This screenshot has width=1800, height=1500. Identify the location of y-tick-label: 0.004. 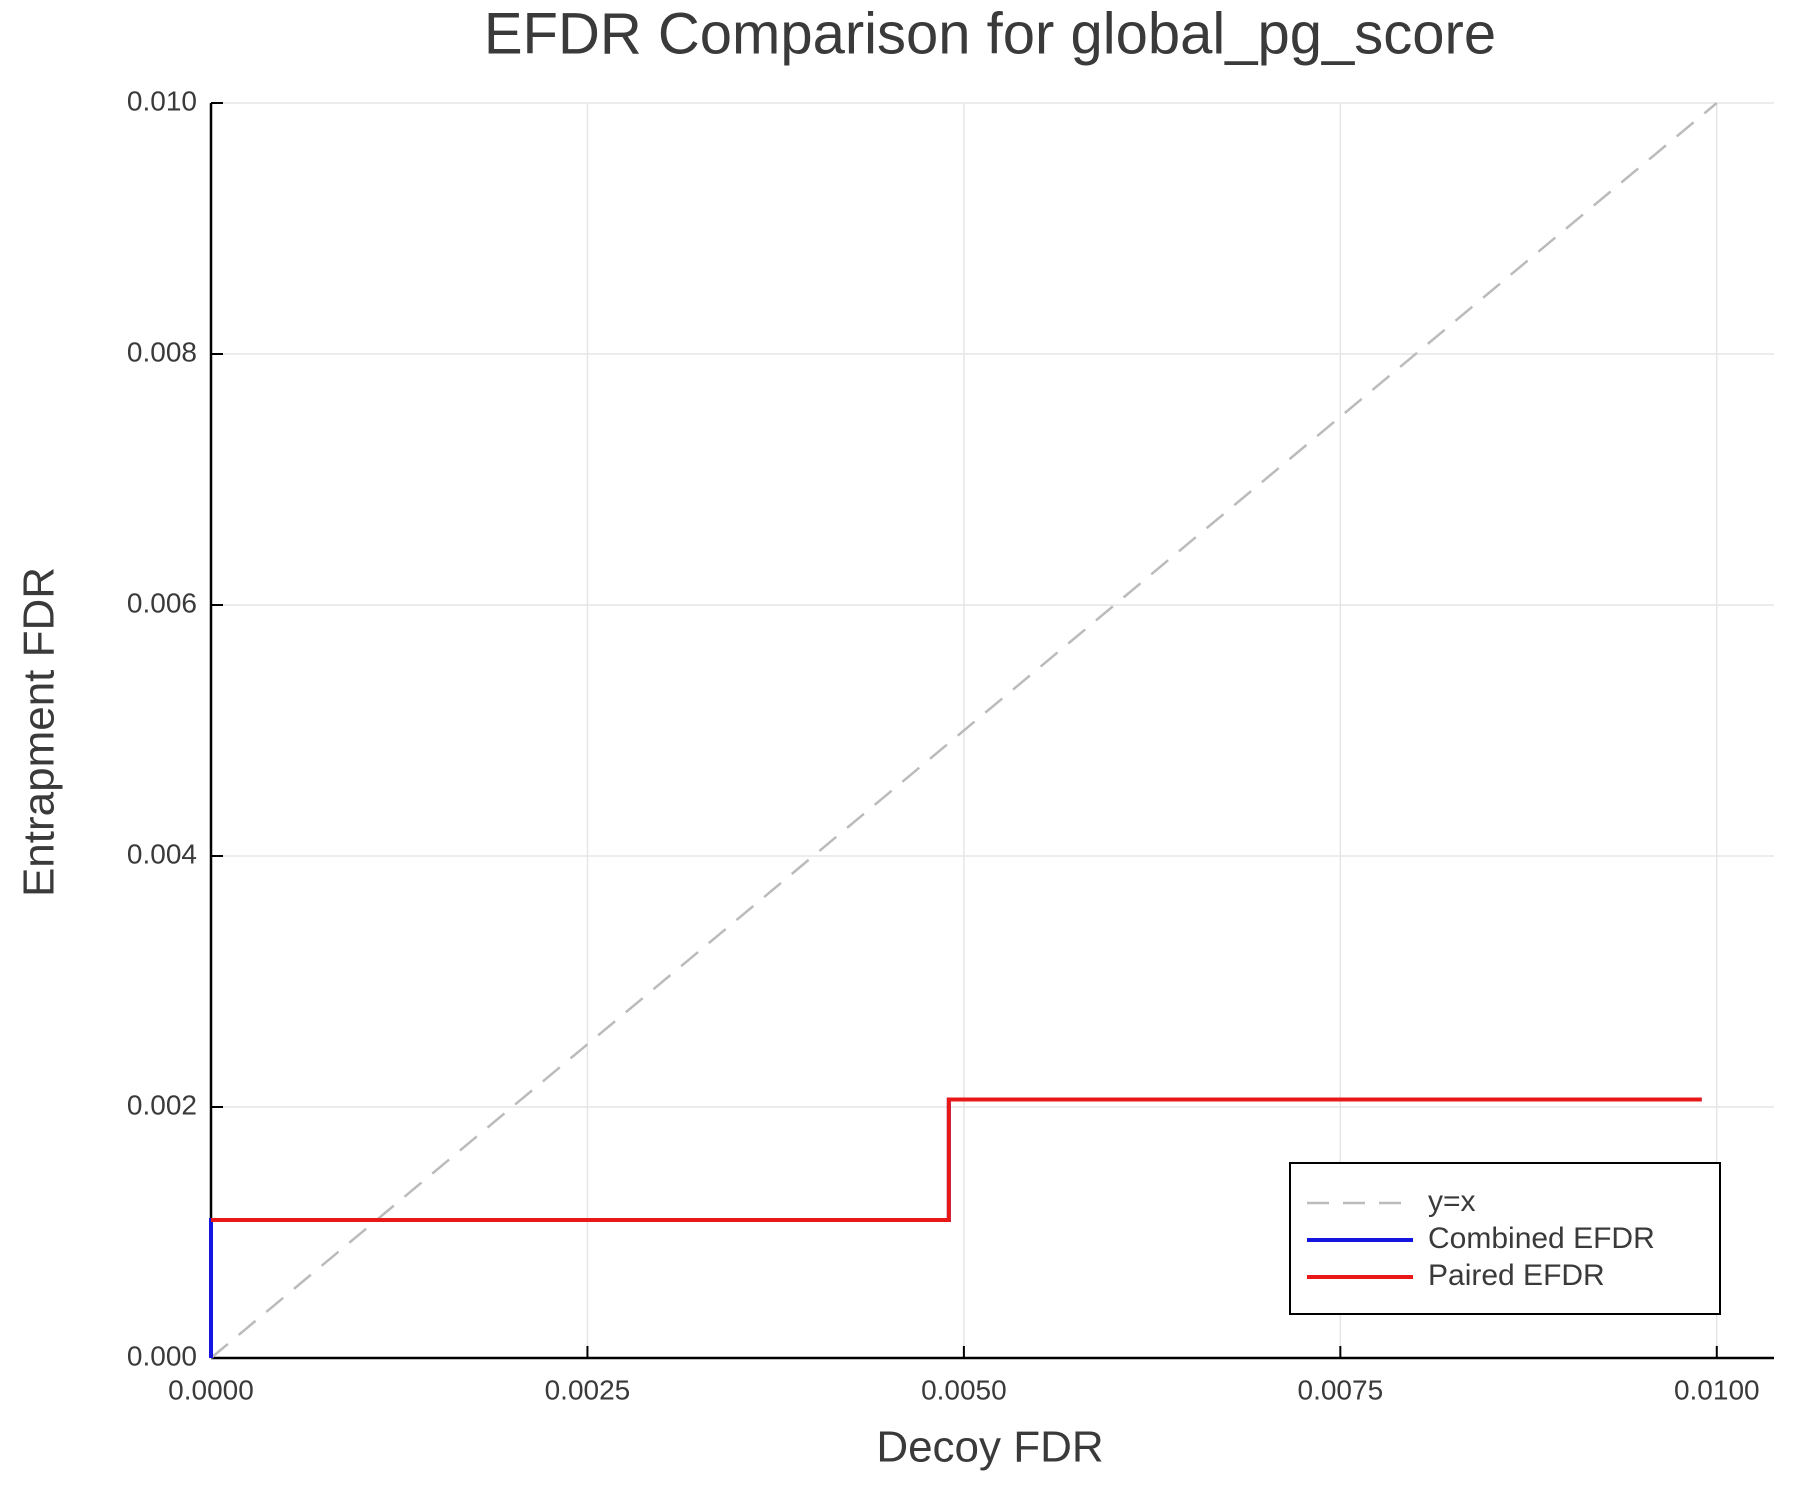
(162, 853).